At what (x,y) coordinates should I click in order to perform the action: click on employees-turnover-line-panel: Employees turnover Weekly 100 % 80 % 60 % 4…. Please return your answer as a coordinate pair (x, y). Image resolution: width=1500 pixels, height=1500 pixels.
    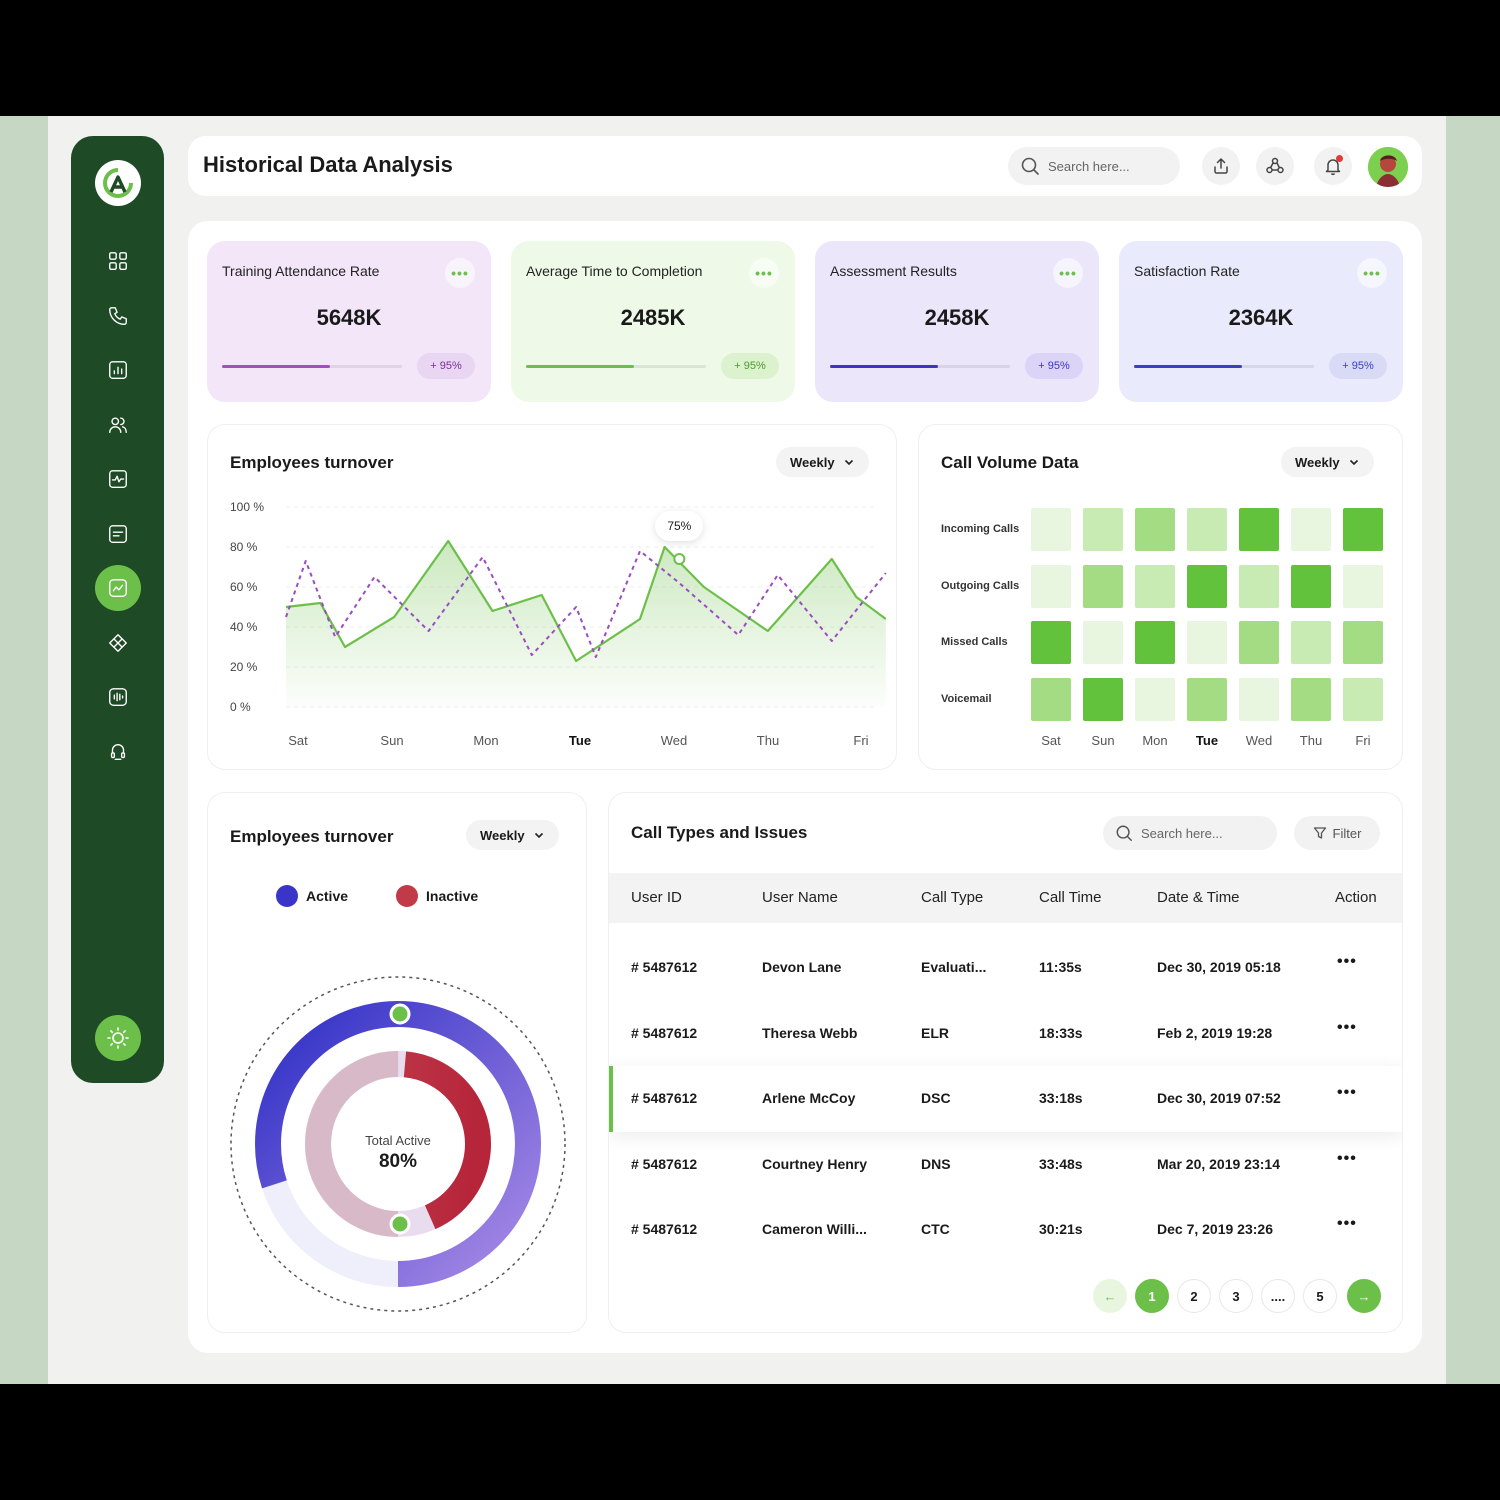
    Looking at the image, I should click on (552, 597).